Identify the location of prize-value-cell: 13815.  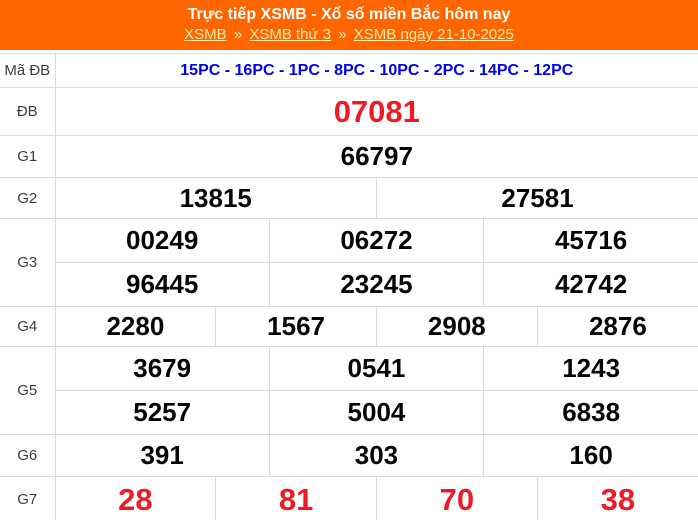
(215, 198).